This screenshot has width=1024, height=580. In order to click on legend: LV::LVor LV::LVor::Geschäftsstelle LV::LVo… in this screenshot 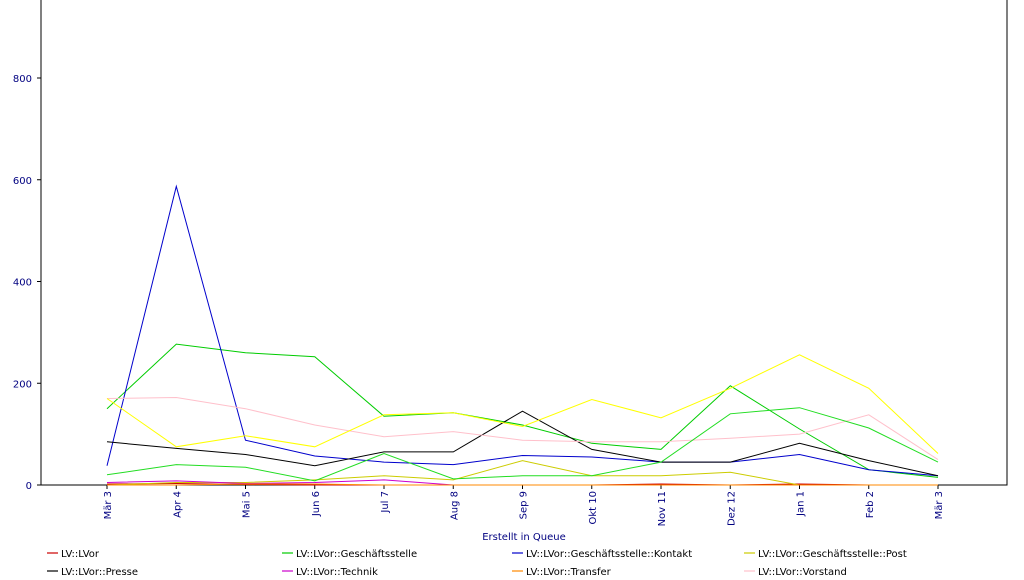, I will do `click(477, 563)`.